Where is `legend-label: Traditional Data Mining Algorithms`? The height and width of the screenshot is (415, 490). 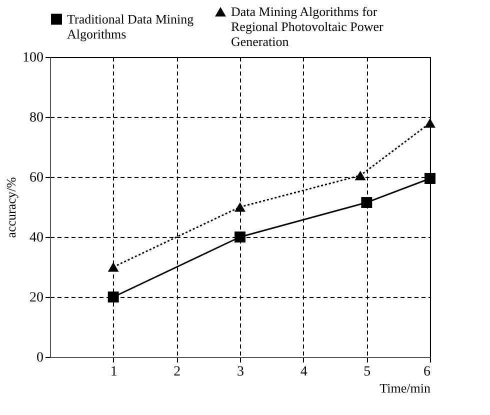
legend-label: Traditional Data Mining Algorithms is located at coordinates (130, 26).